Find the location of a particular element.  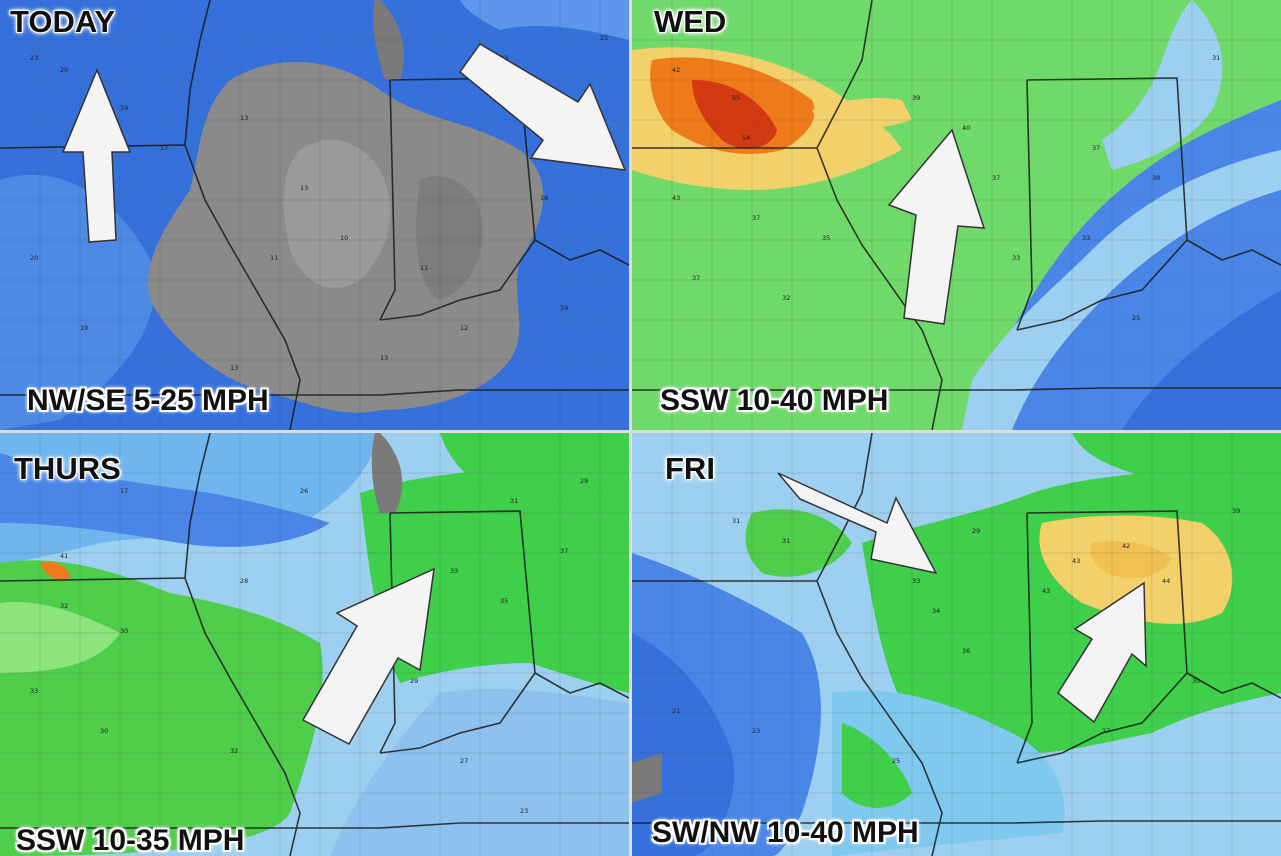

svg-text: 18 is located at coordinates (544, 198).